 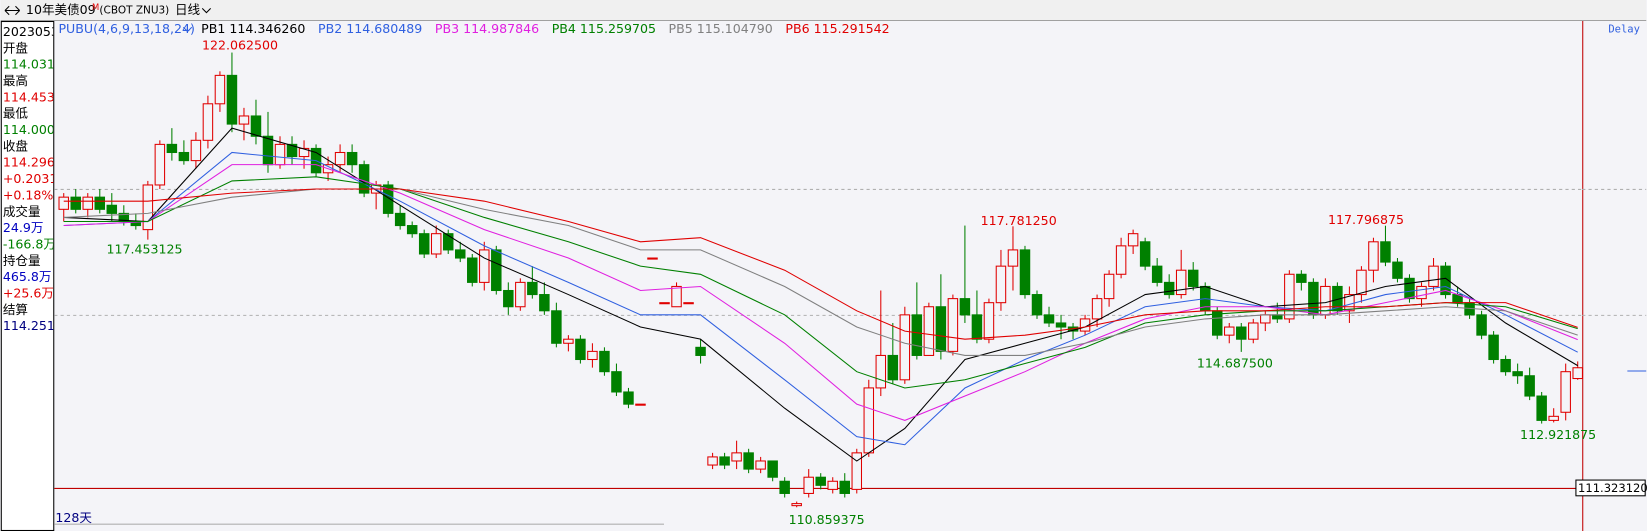 What do you see at coordinates (837, 28) in the screenshot?
I see `legend-entry: PB6 115.291542` at bounding box center [837, 28].